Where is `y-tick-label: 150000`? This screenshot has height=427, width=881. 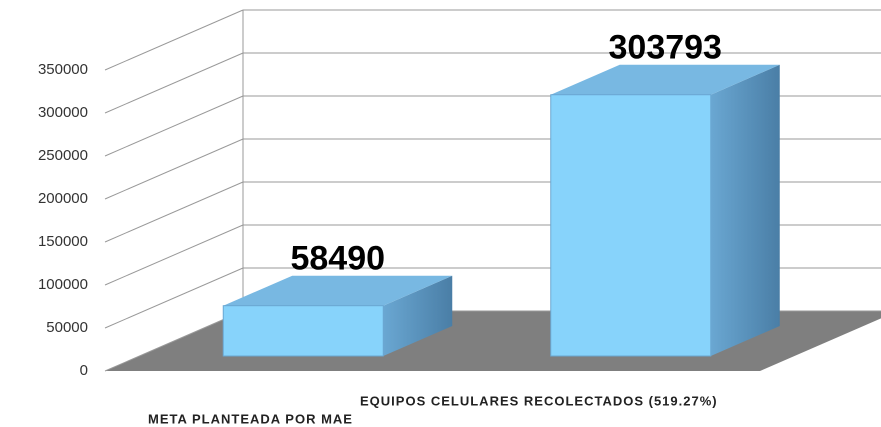
y-tick-label: 150000 is located at coordinates (63, 241).